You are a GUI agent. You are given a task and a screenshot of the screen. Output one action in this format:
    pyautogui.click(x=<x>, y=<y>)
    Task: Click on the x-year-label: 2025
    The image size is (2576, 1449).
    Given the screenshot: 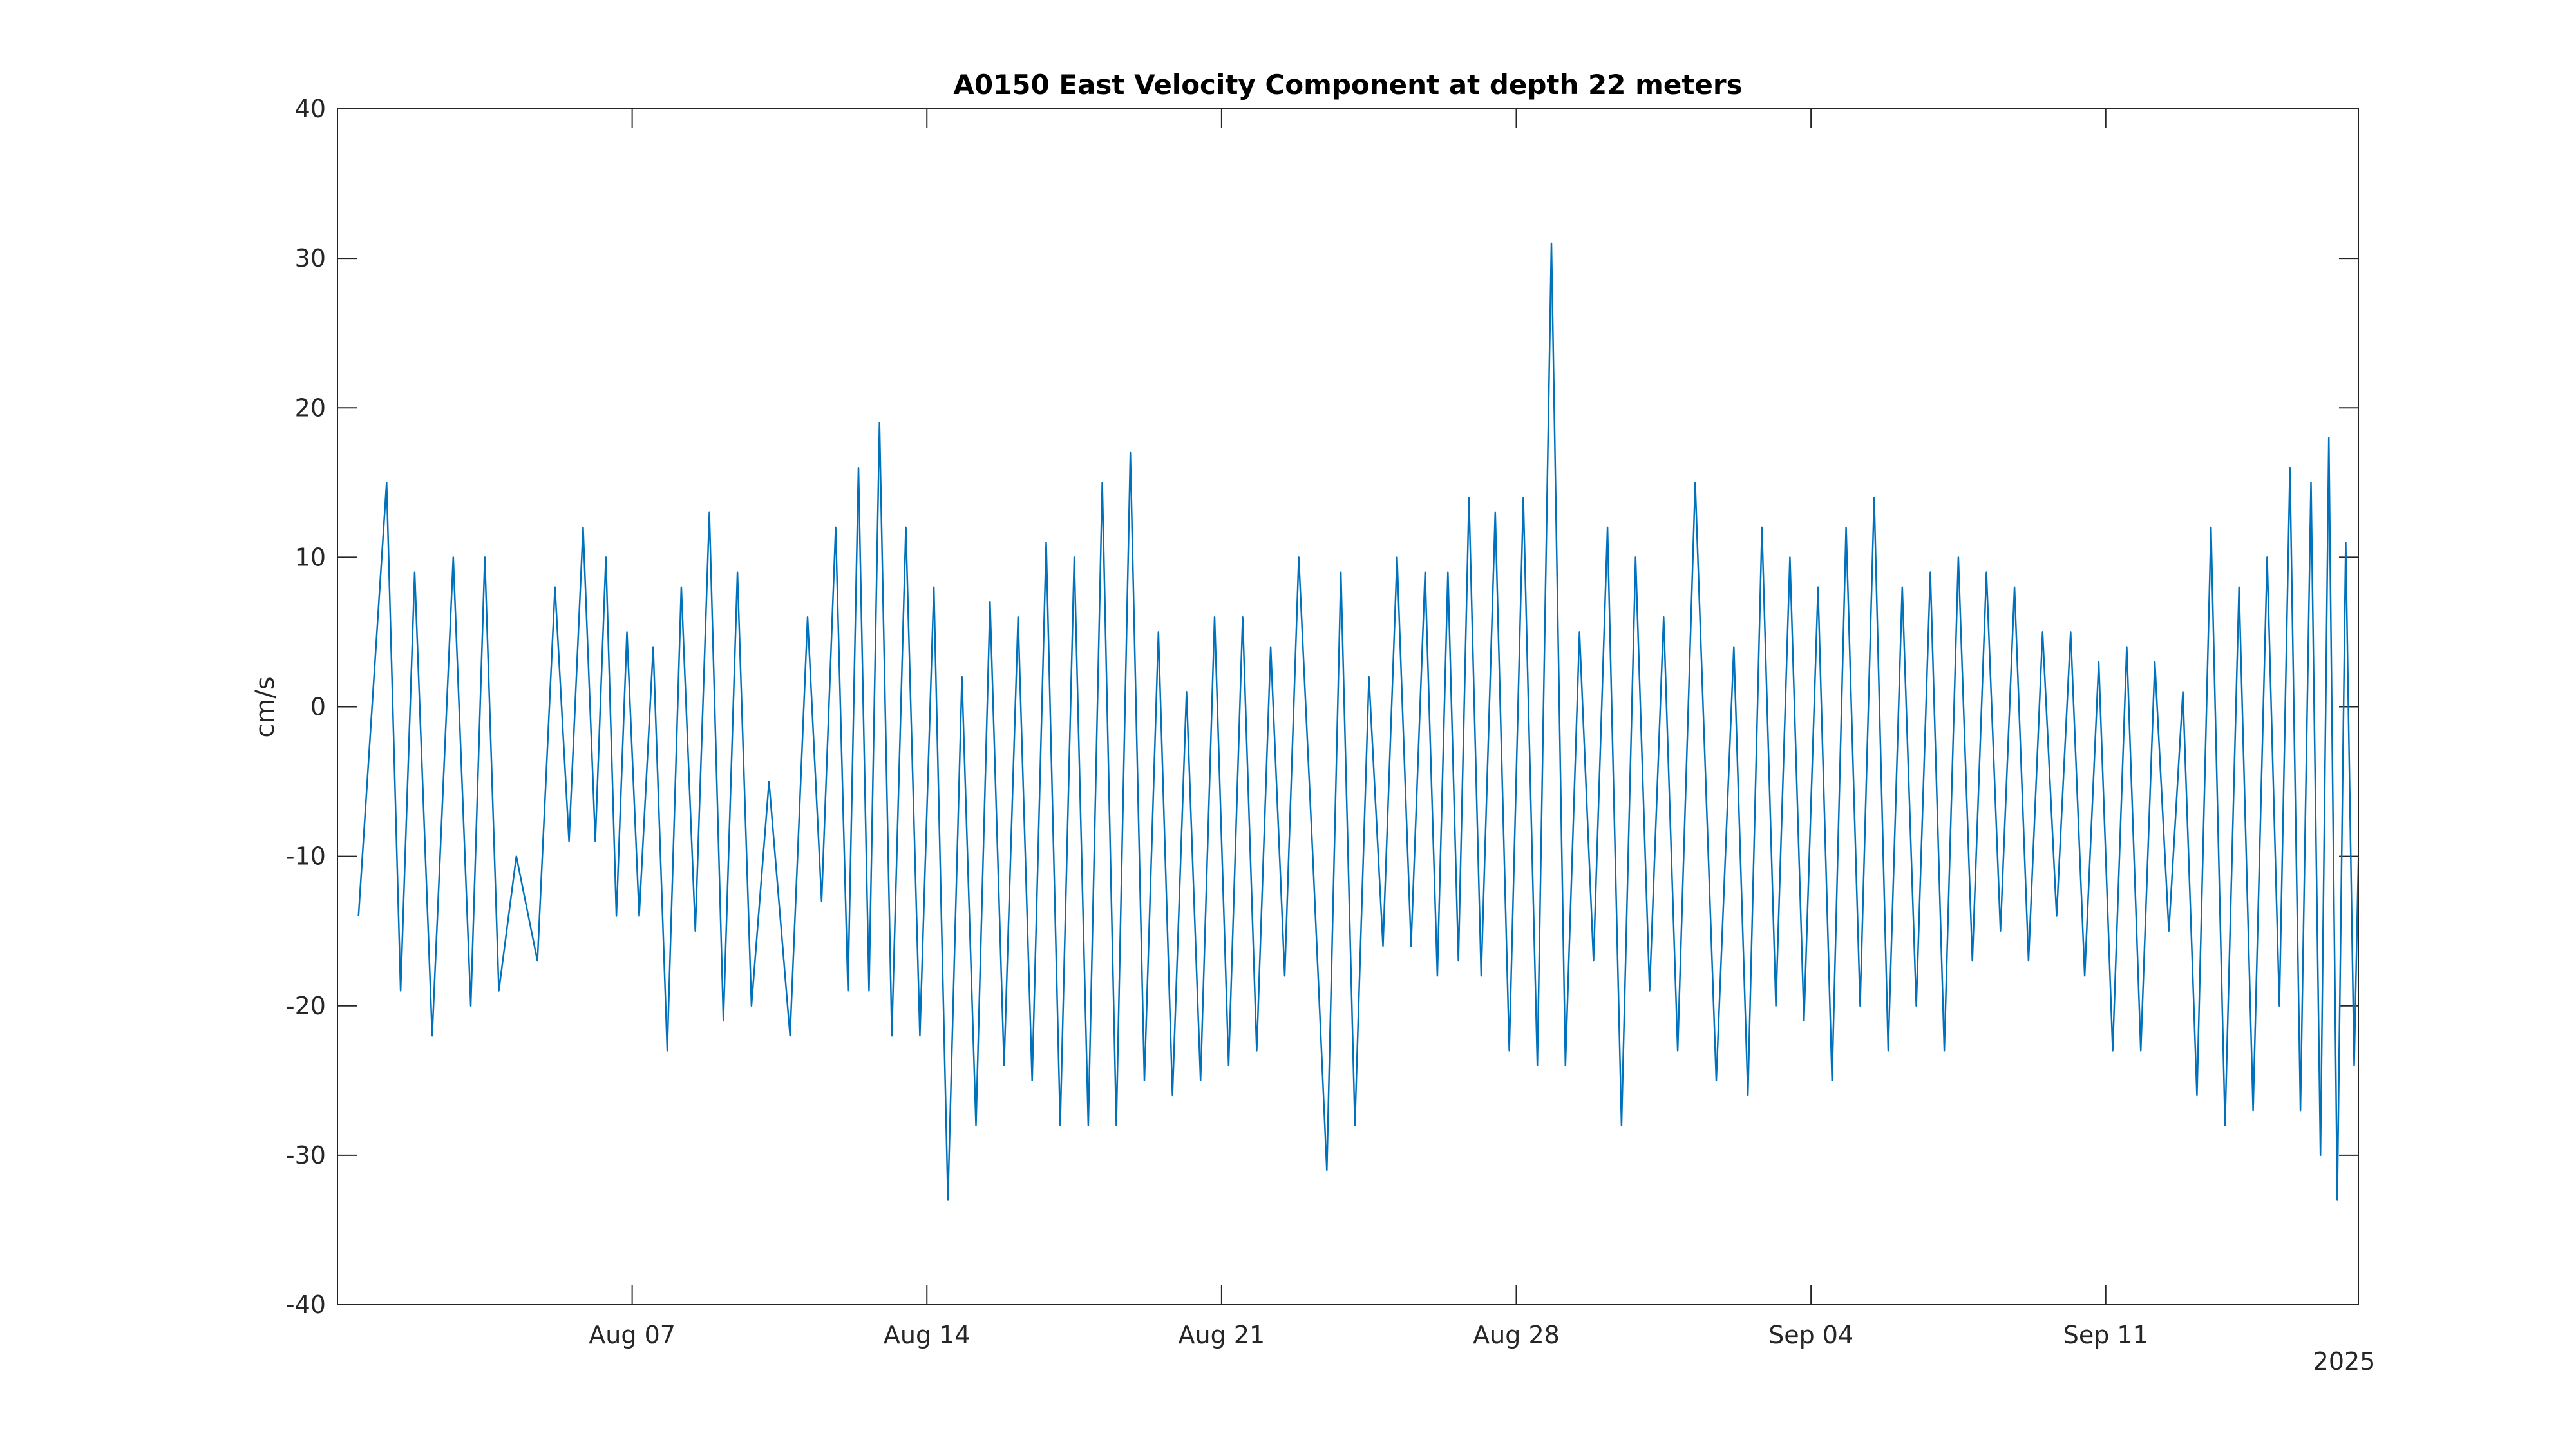 What is the action you would take?
    pyautogui.click(x=2344, y=1362)
    